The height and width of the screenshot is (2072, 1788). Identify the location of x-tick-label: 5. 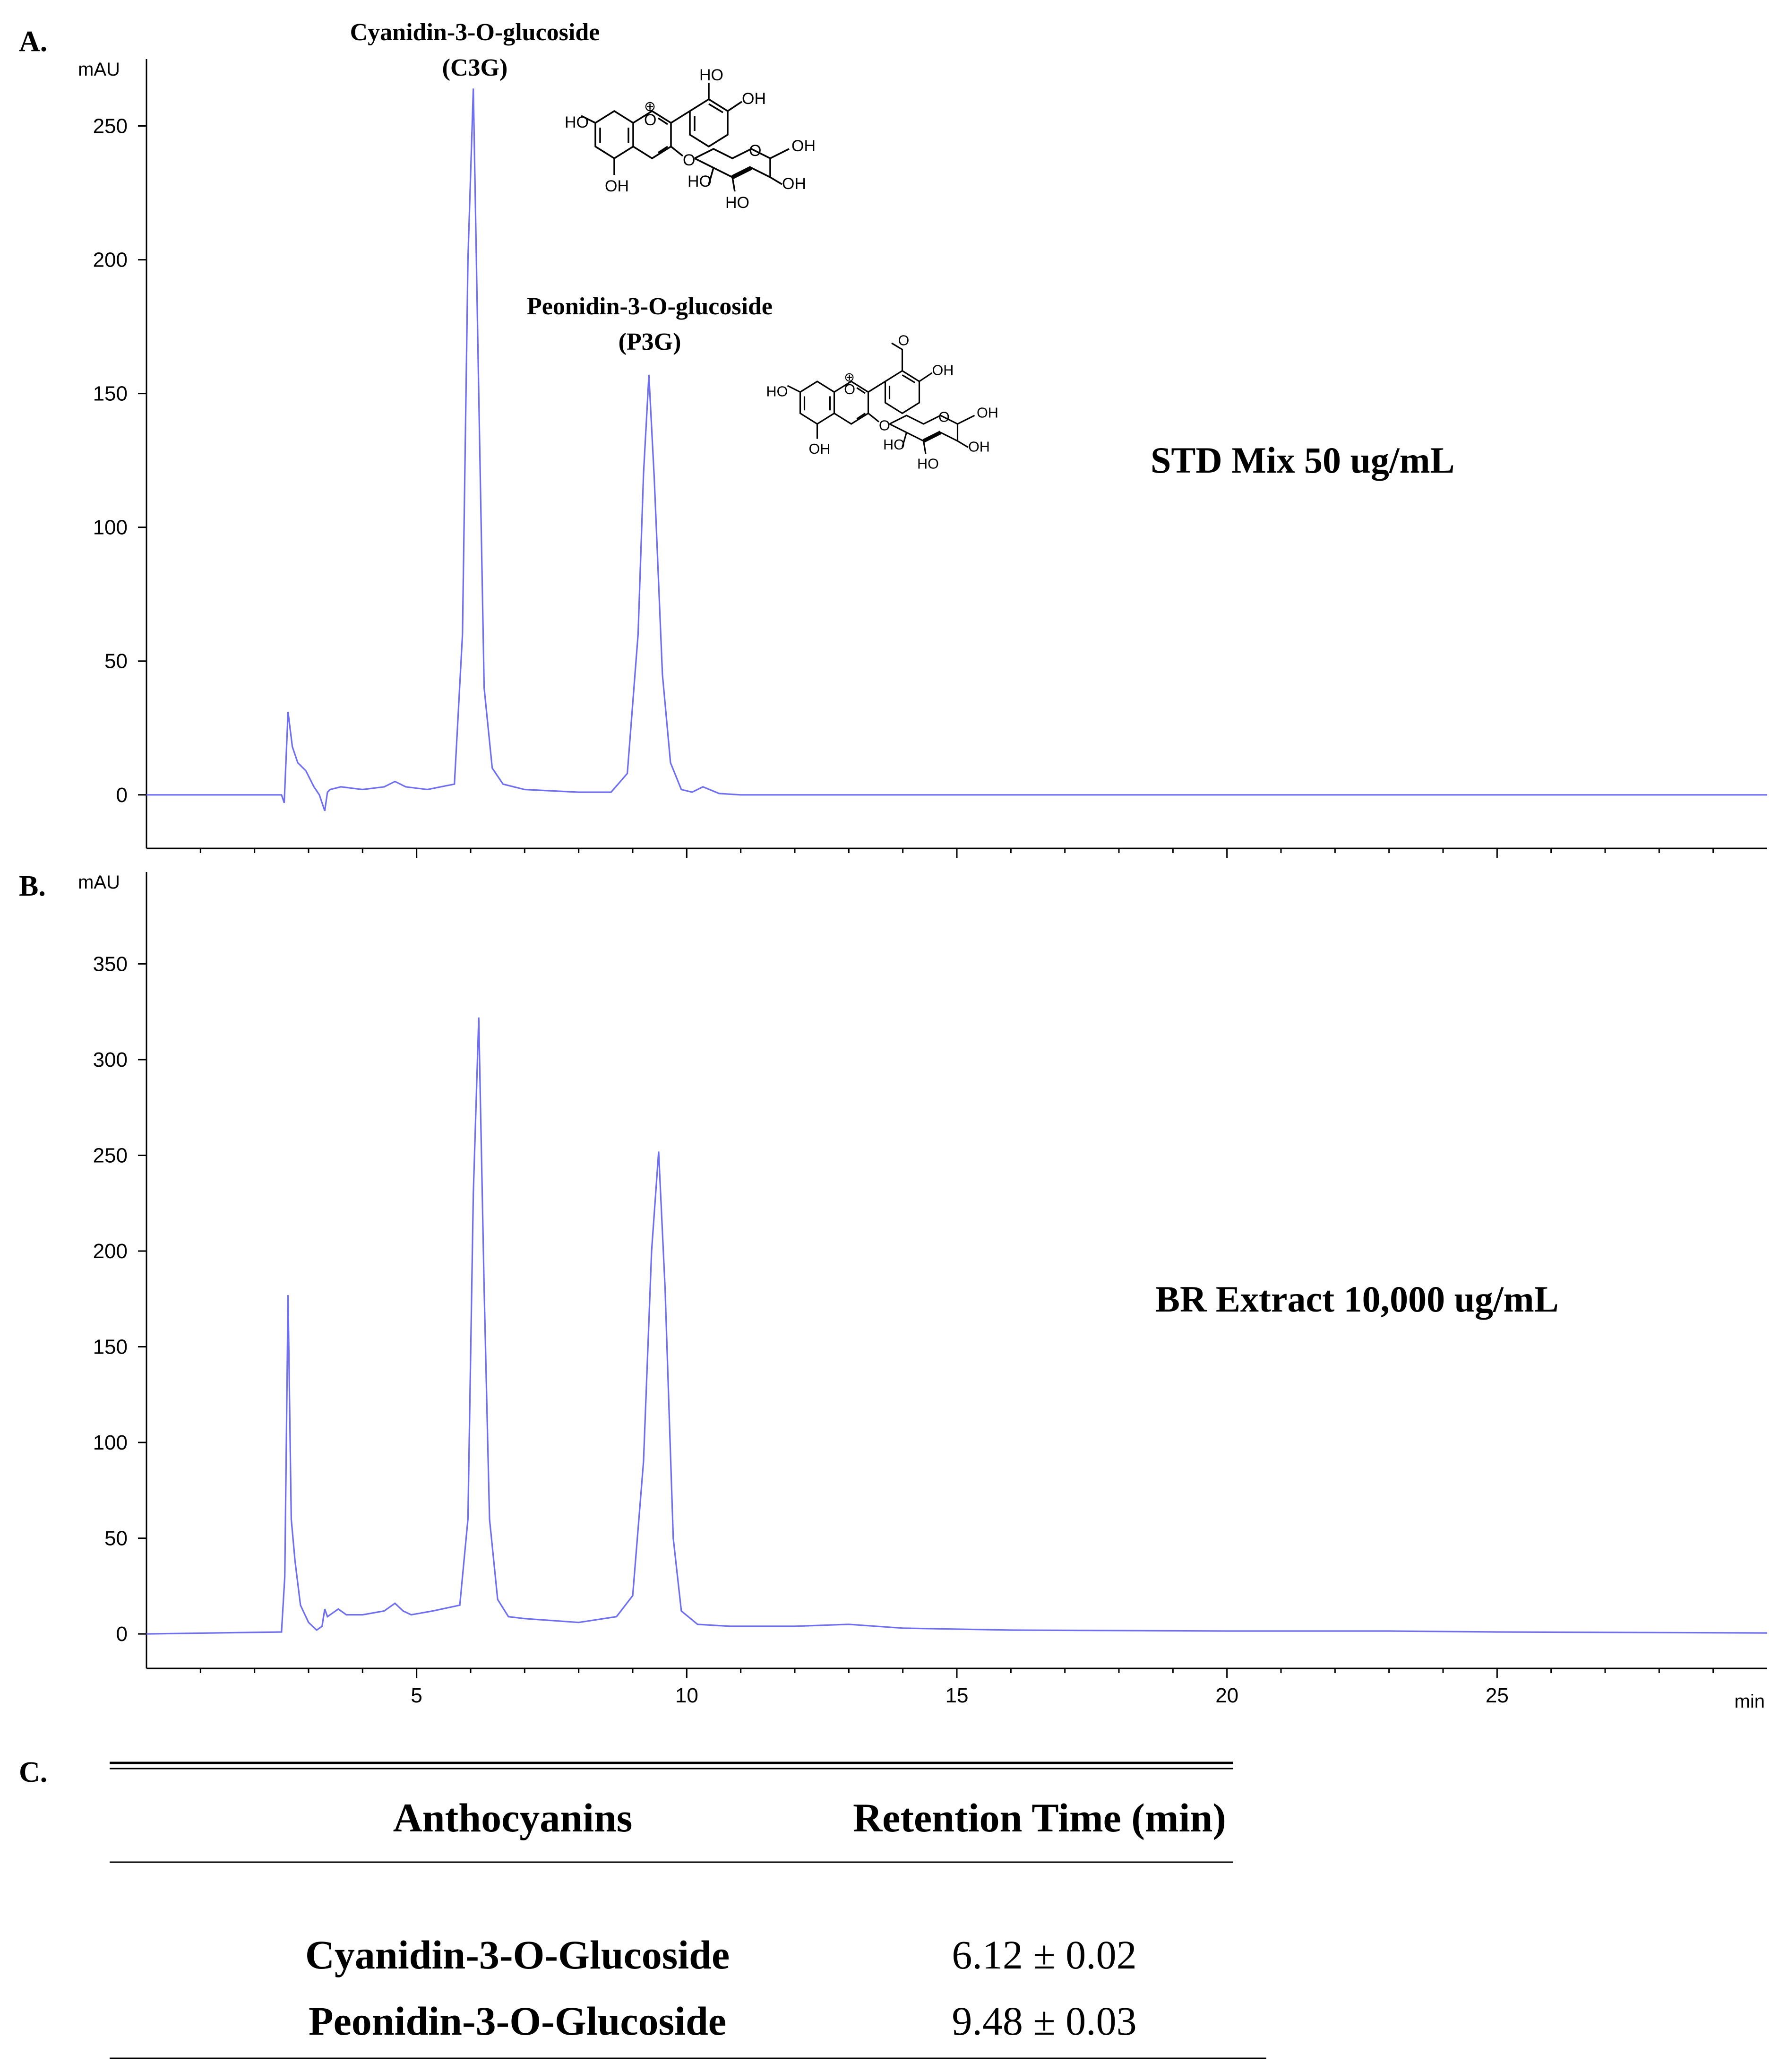
(416, 1696).